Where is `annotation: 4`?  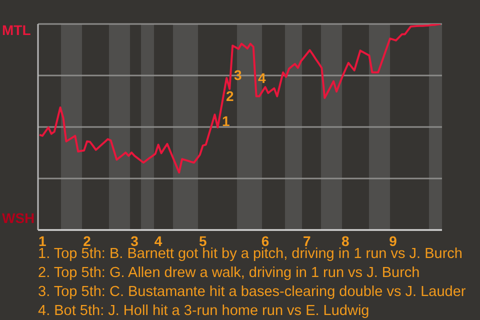 annotation: 4 is located at coordinates (262, 78).